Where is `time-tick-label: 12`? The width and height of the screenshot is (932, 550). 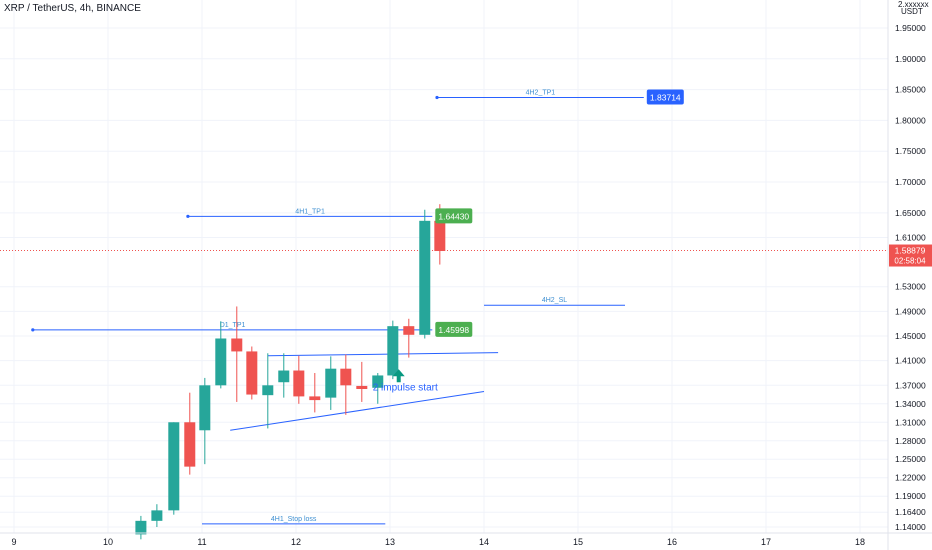 time-tick-label: 12 is located at coordinates (296, 542).